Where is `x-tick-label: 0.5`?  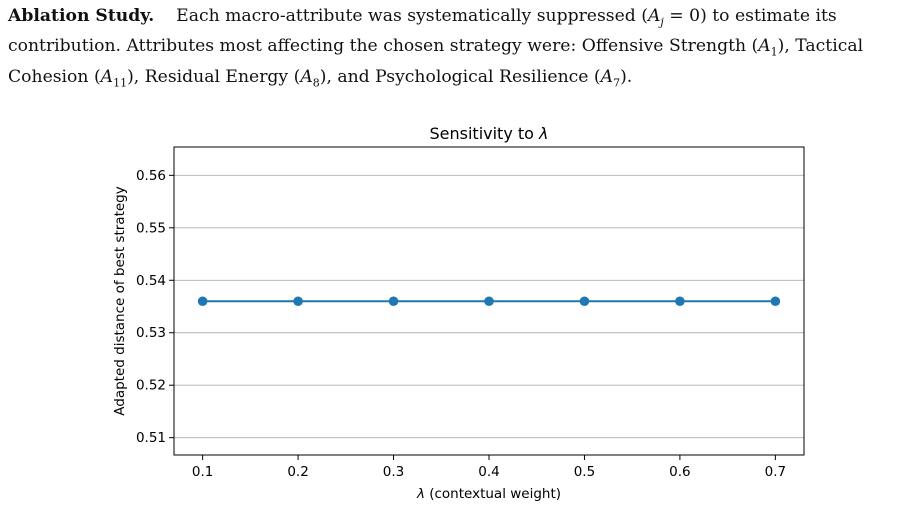
x-tick-label: 0.5 is located at coordinates (584, 472).